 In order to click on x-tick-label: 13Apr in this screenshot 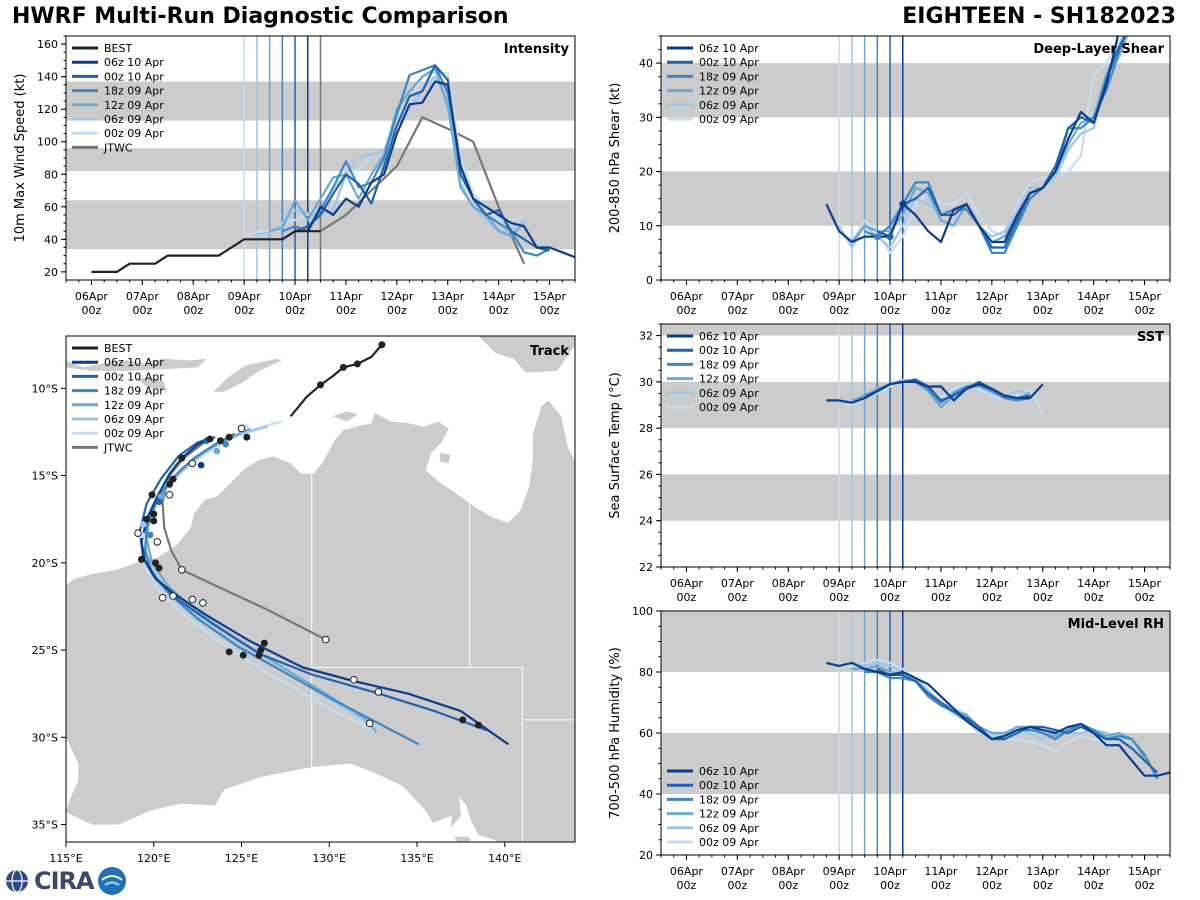, I will do `click(1043, 583)`.